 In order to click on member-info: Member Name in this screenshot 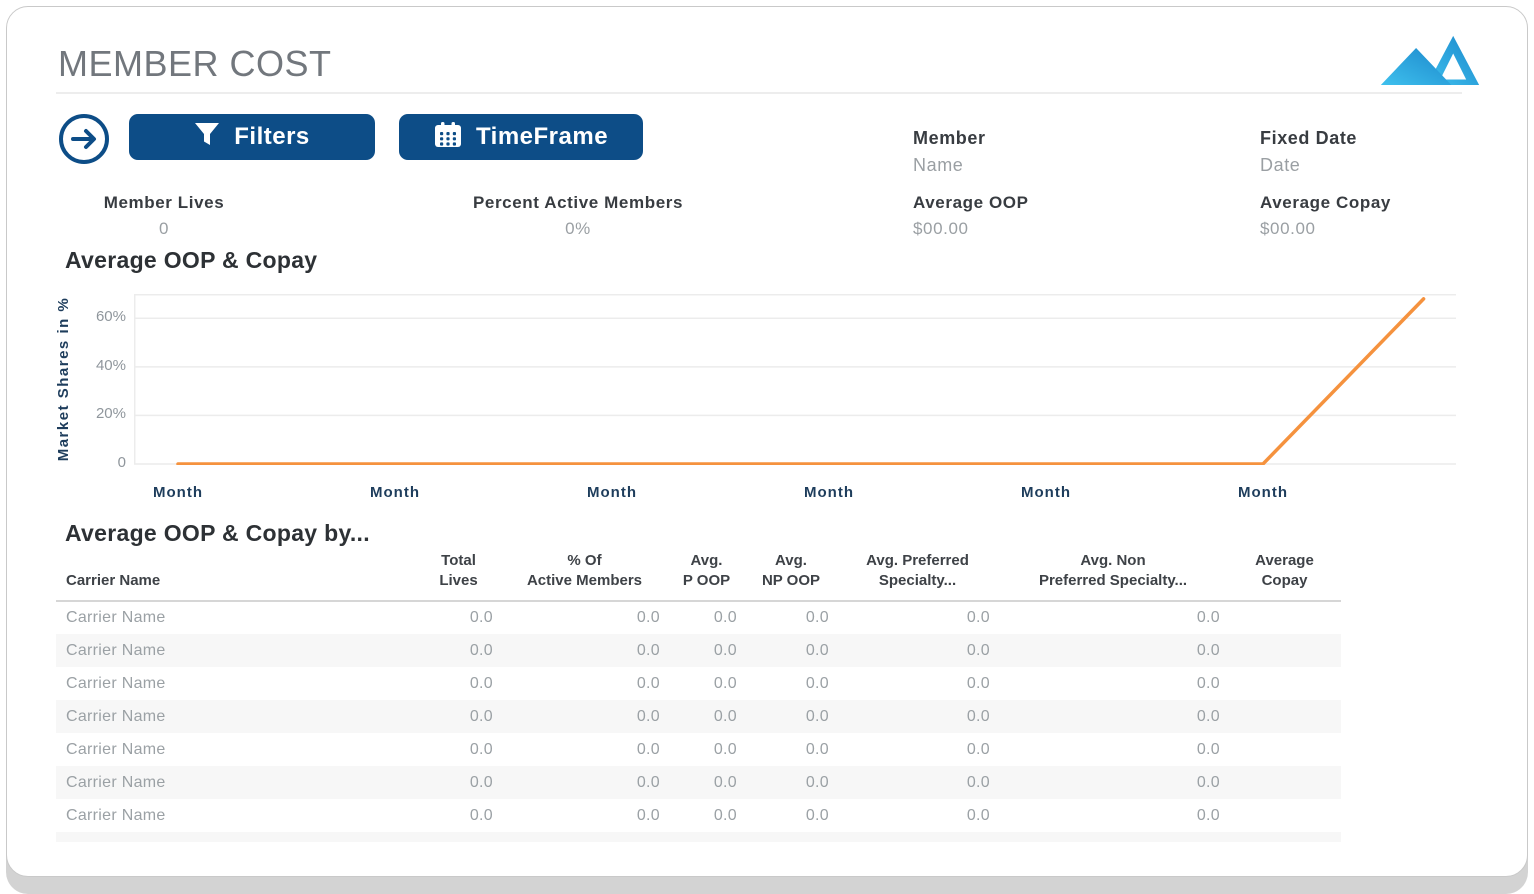, I will do `click(949, 152)`.